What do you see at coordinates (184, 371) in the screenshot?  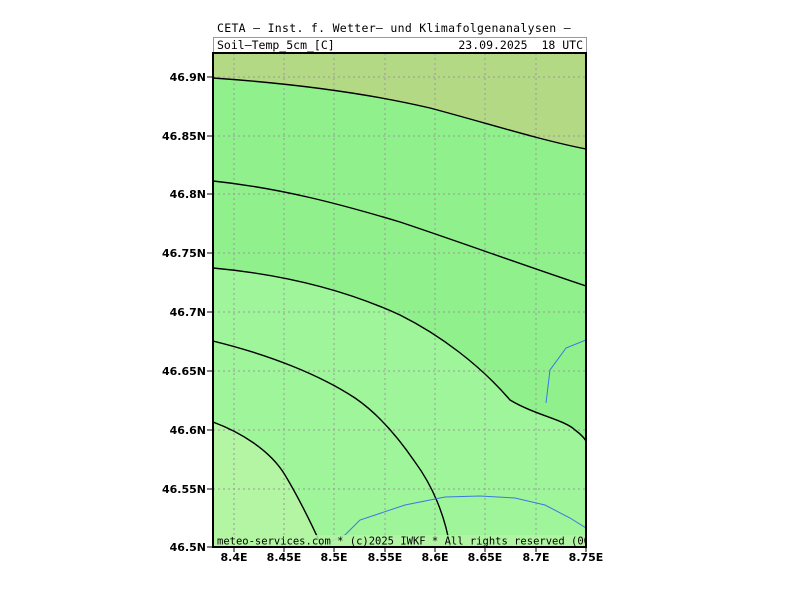 I see `lat-label: 46.65N` at bounding box center [184, 371].